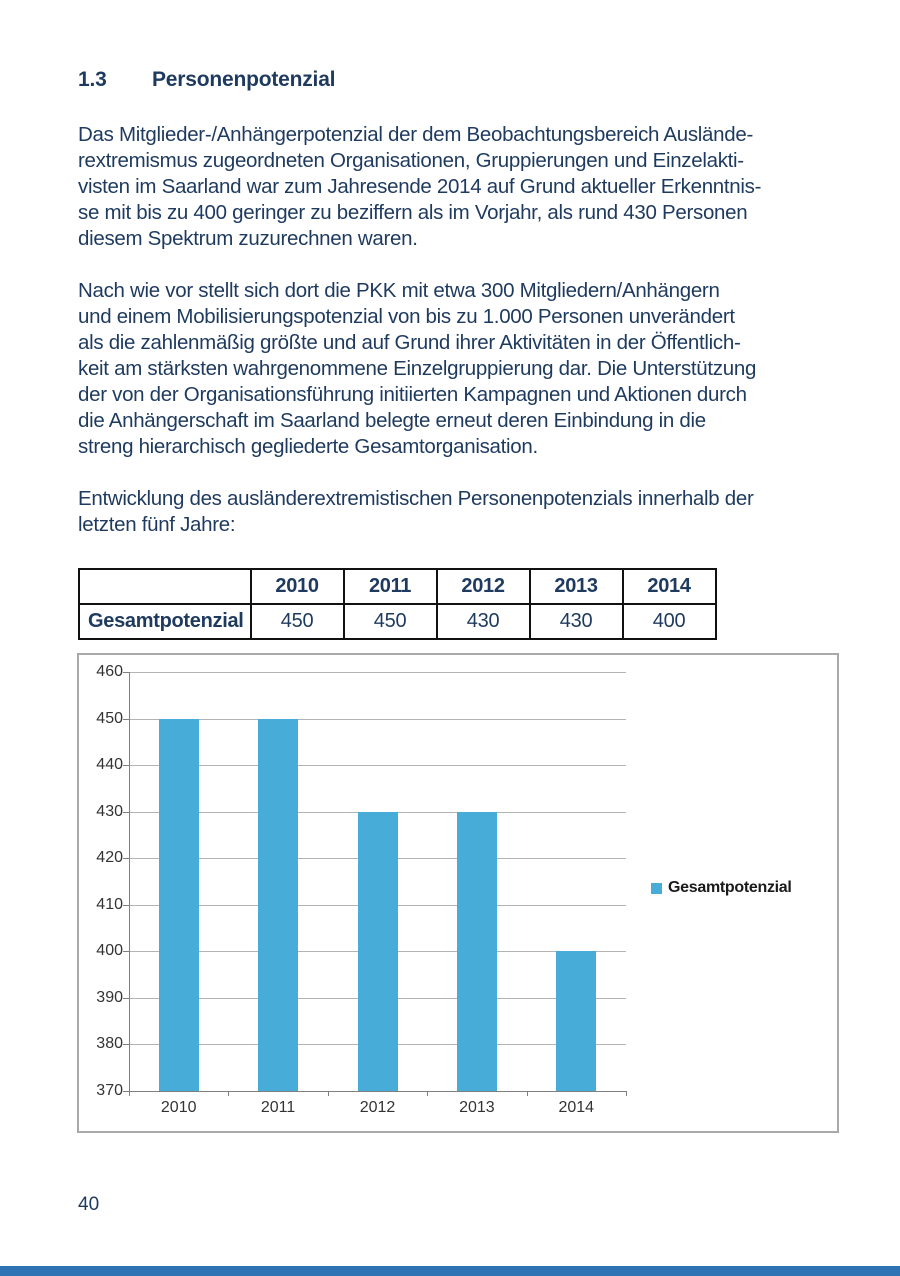 This screenshot has width=900, height=1276. Describe the element at coordinates (576, 1021) in the screenshot. I see `bar-2014` at that location.